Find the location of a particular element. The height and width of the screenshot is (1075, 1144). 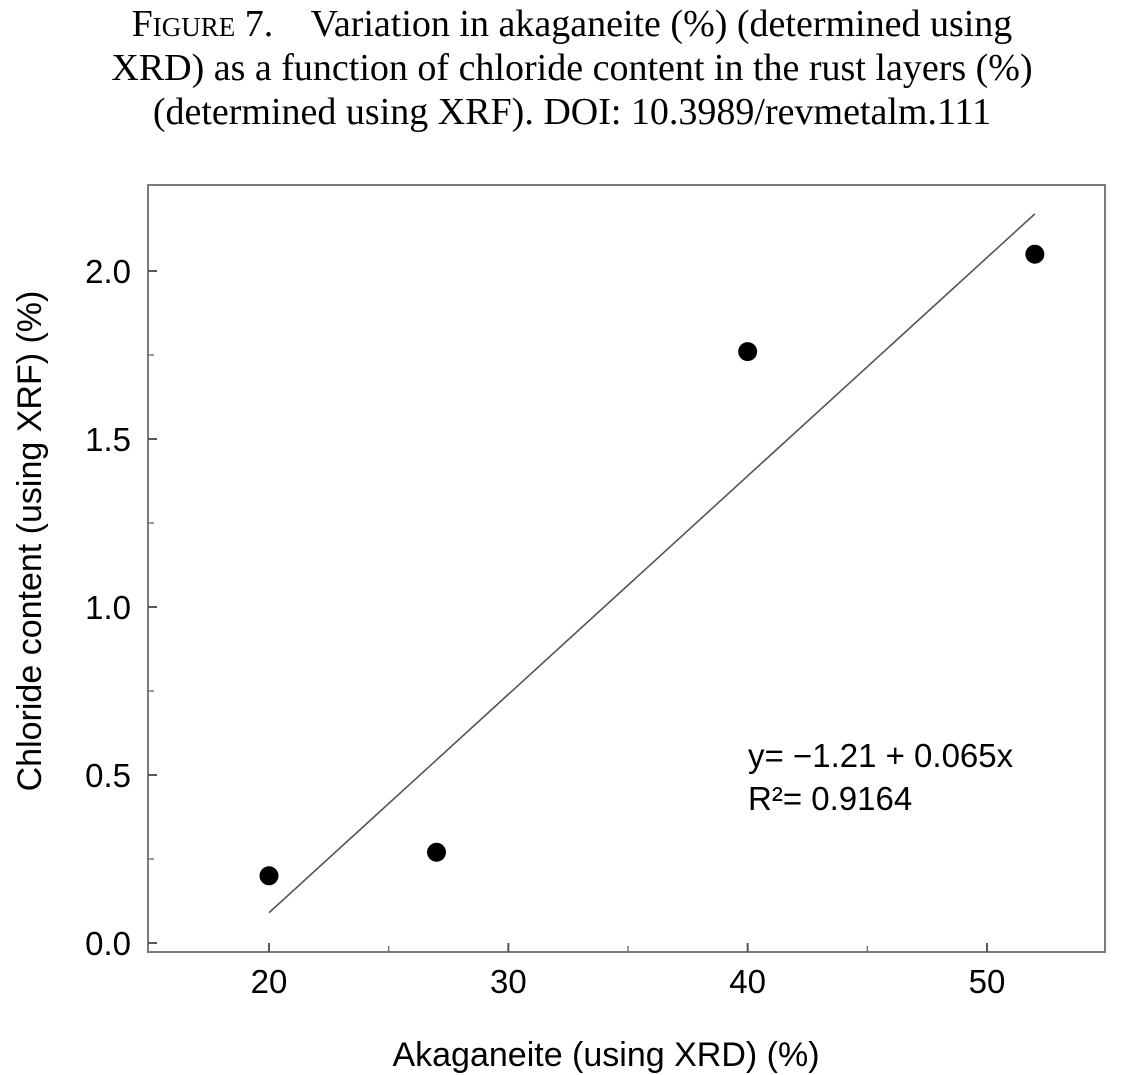

x-tick-label: 20 is located at coordinates (269, 981).